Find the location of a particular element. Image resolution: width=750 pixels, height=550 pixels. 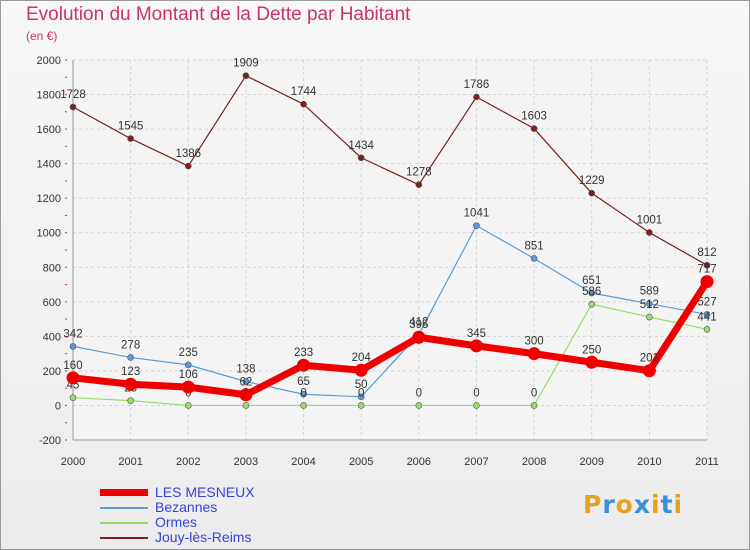

x-tick-label: 2010 is located at coordinates (649, 462).